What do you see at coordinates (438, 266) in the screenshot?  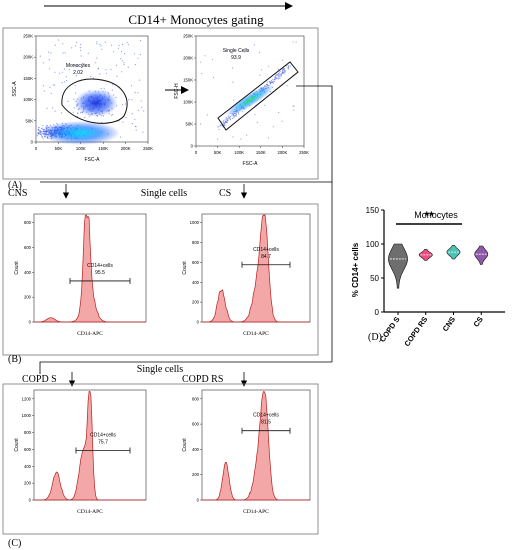 I see `violin-shapes` at bounding box center [438, 266].